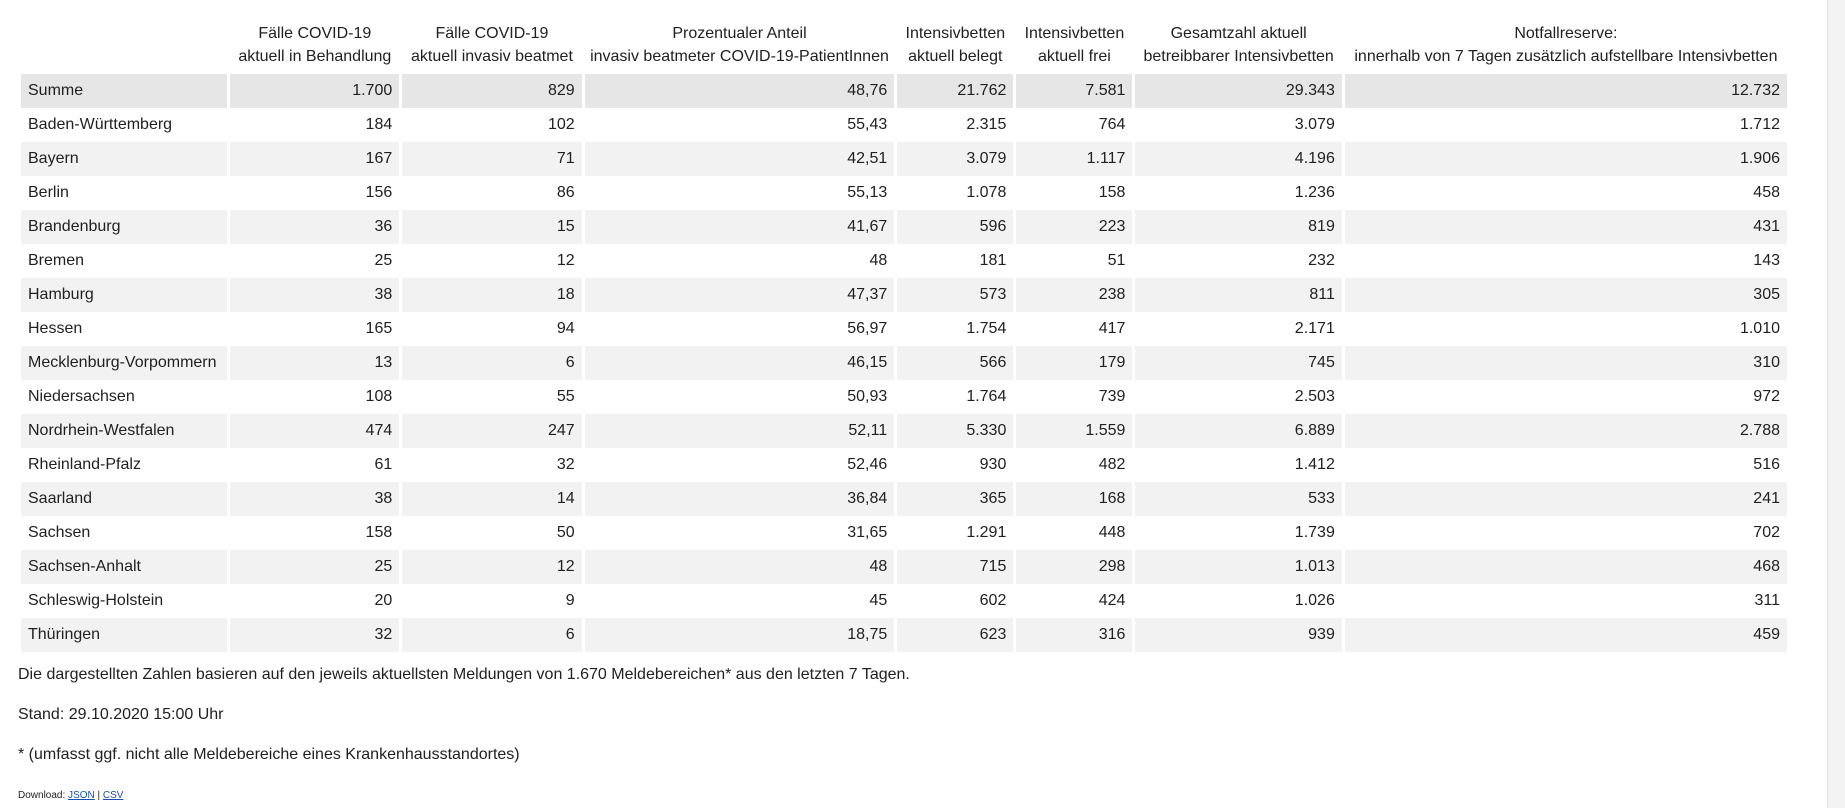  What do you see at coordinates (315, 227) in the screenshot?
I see `value-cell: 36` at bounding box center [315, 227].